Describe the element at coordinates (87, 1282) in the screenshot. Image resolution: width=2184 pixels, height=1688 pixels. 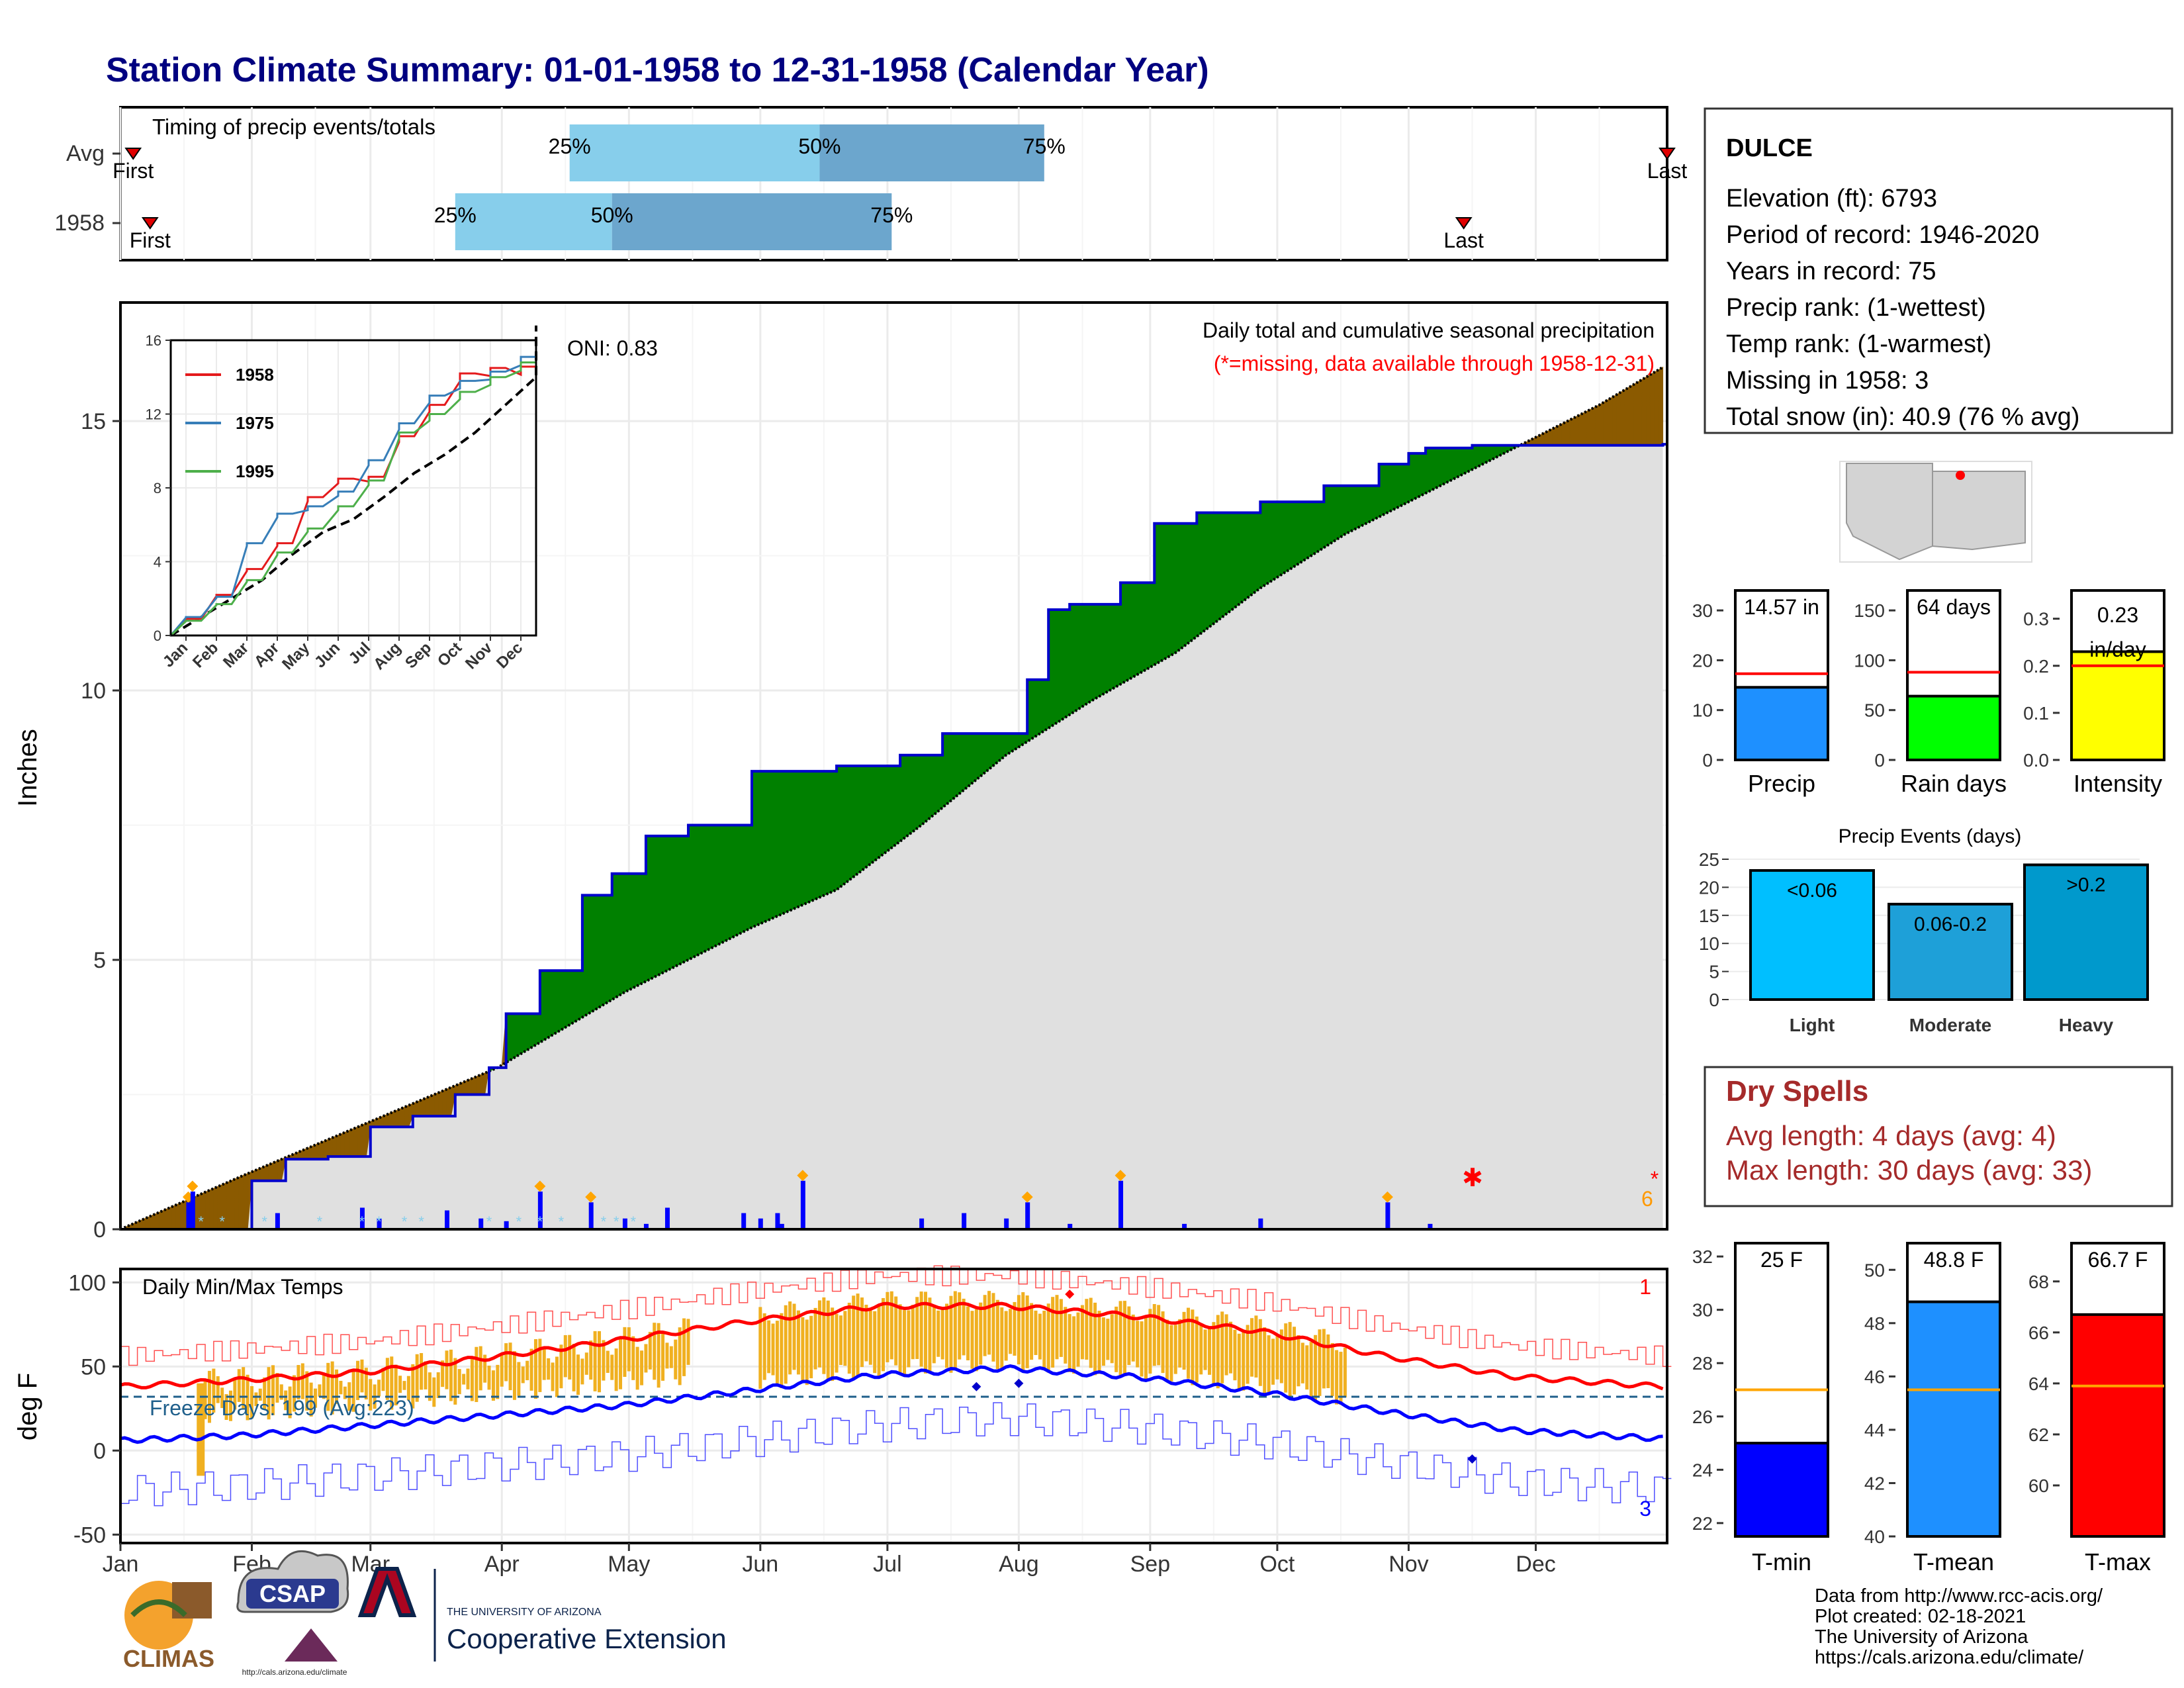
I see `temp-y-tick-label: 100` at that location.